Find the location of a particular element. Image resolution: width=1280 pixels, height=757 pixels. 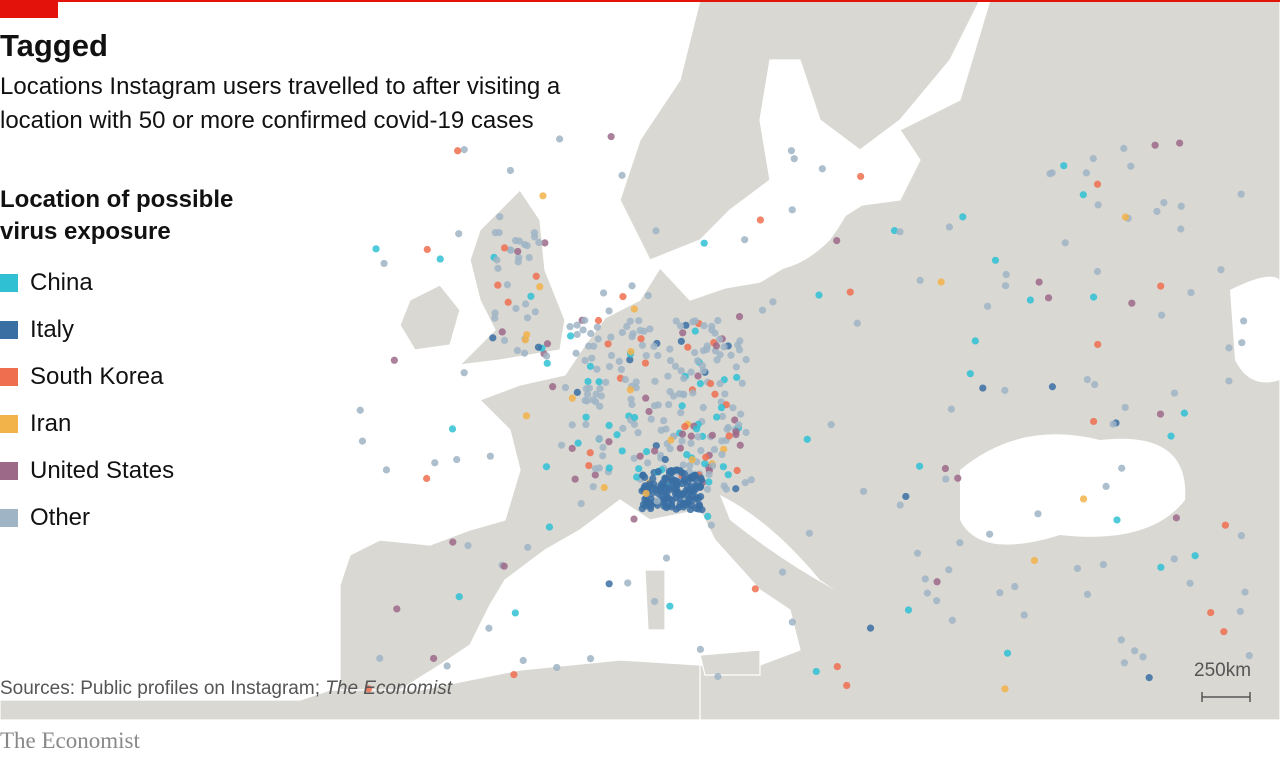

legend-item: Other is located at coordinates (45, 518).